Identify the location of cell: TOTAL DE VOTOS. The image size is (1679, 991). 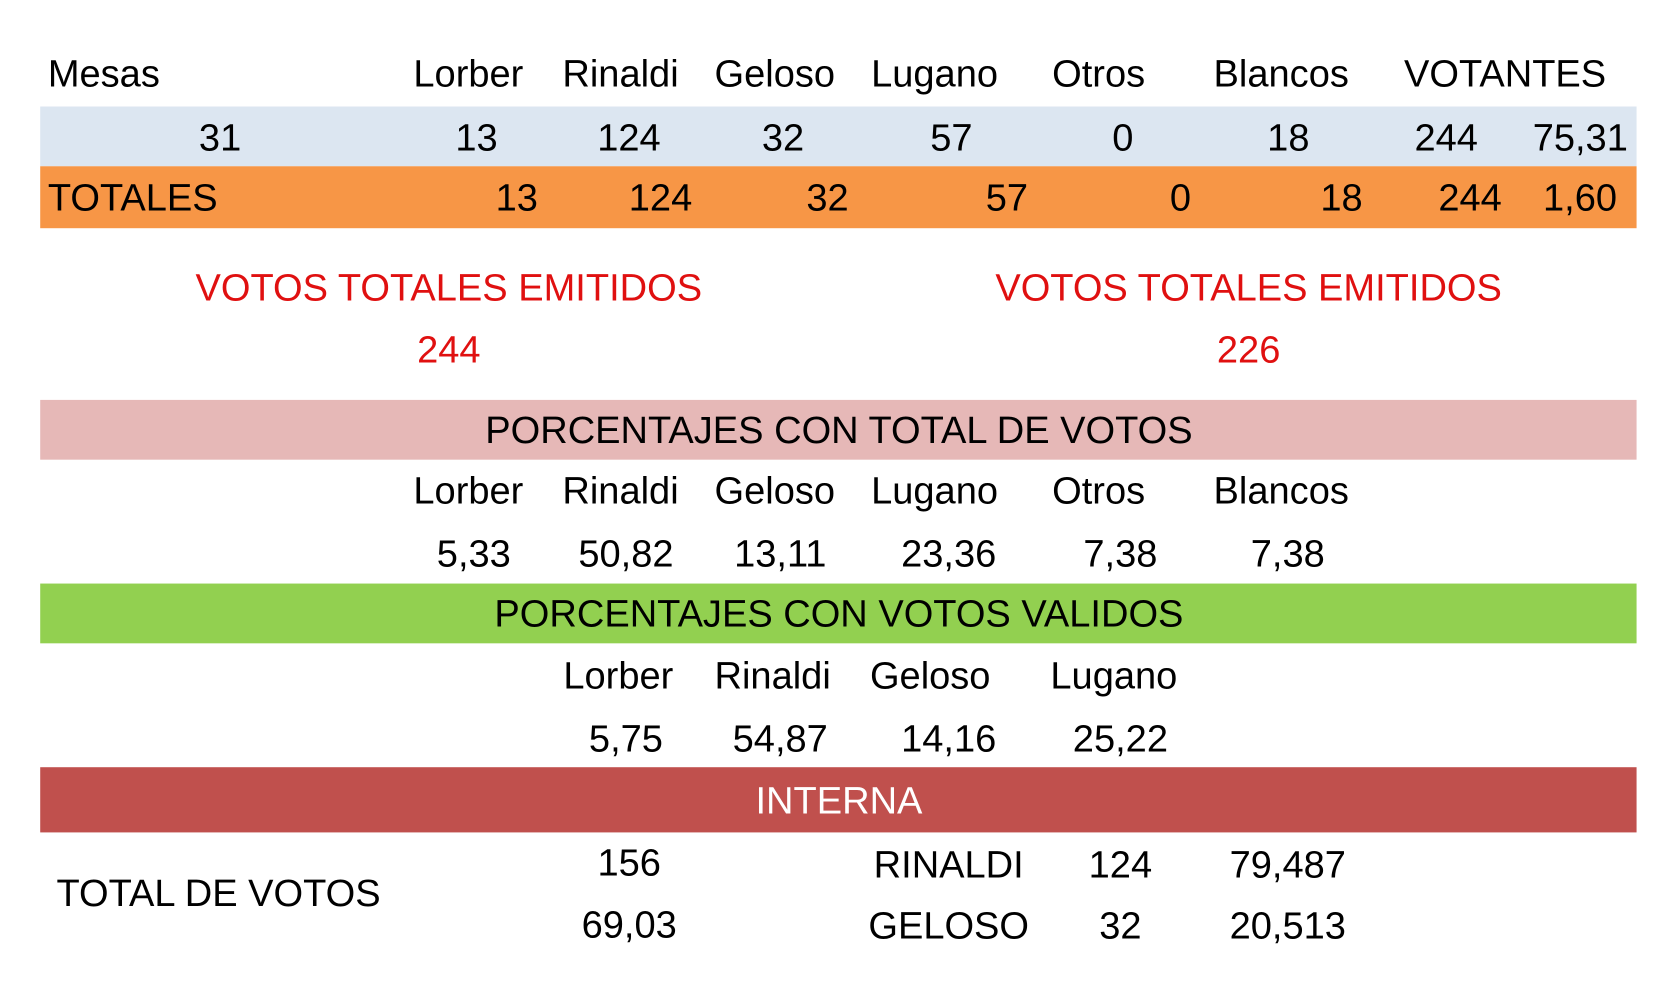
(218, 893).